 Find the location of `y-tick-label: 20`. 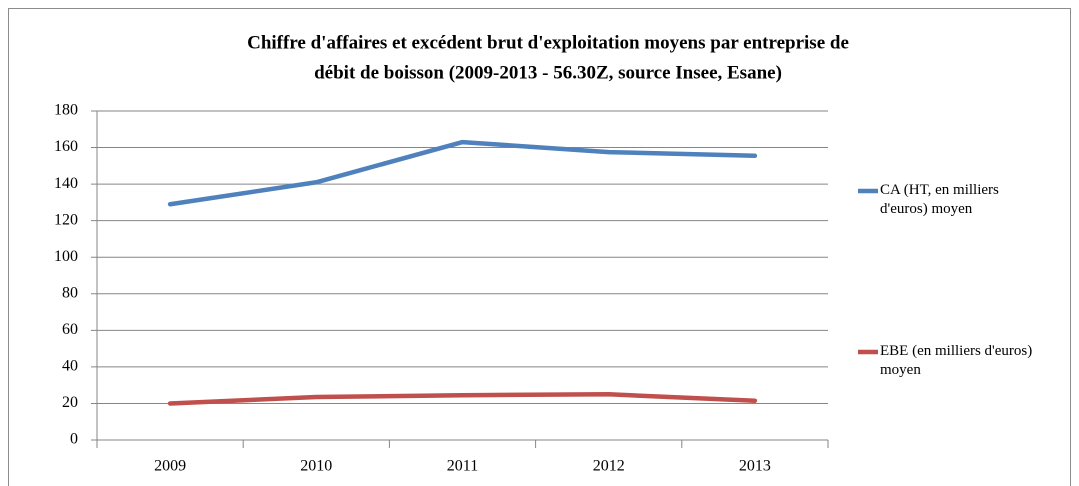

y-tick-label: 20 is located at coordinates (70, 402).